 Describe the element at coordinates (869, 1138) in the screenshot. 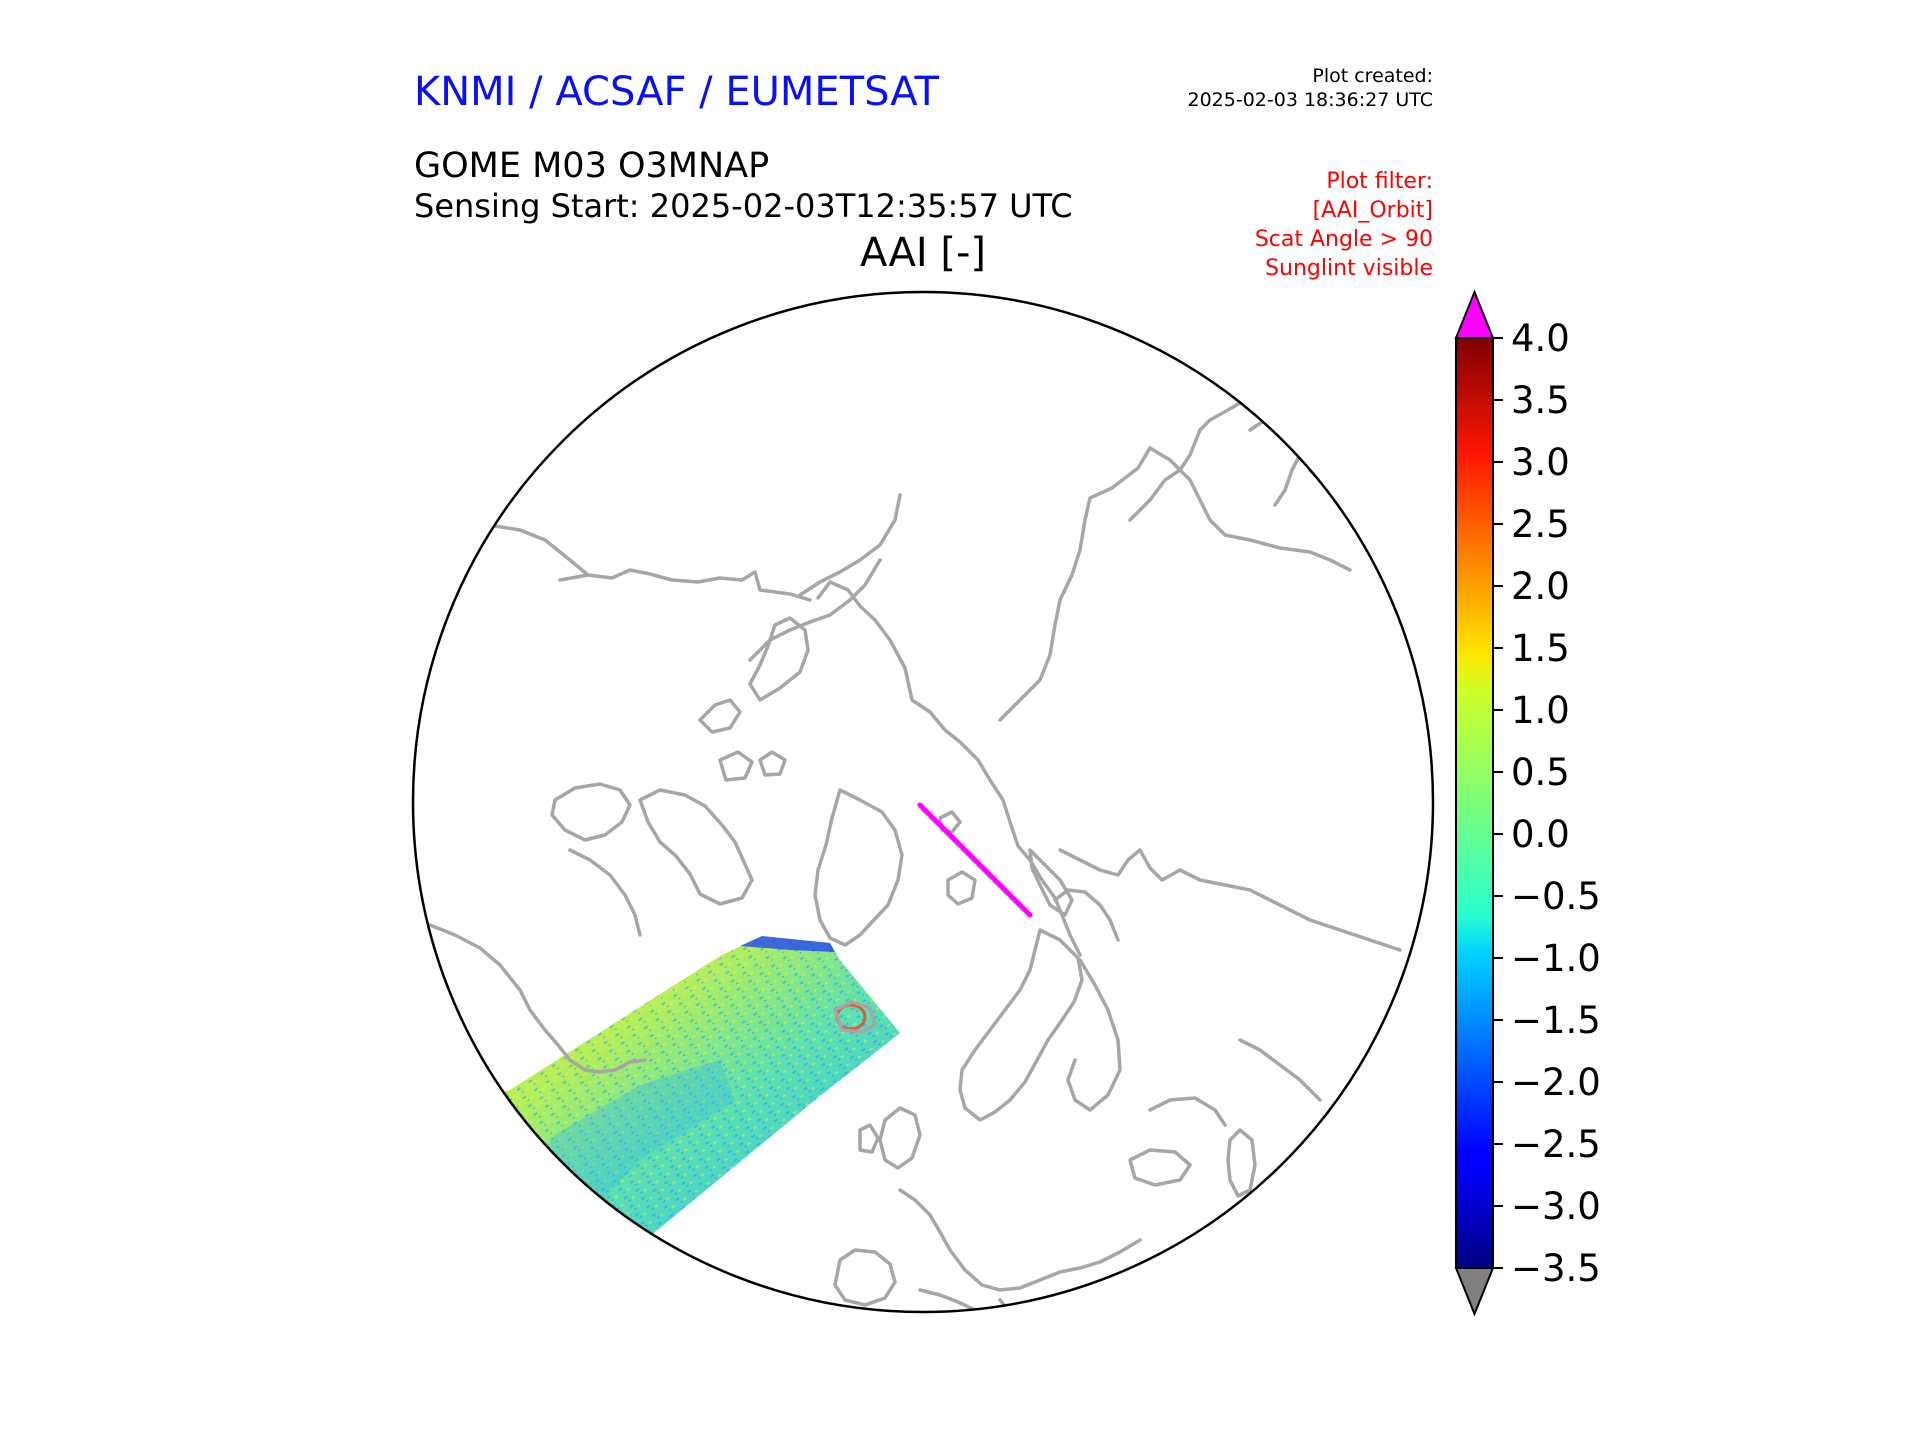

I see `coastline-ireland` at that location.